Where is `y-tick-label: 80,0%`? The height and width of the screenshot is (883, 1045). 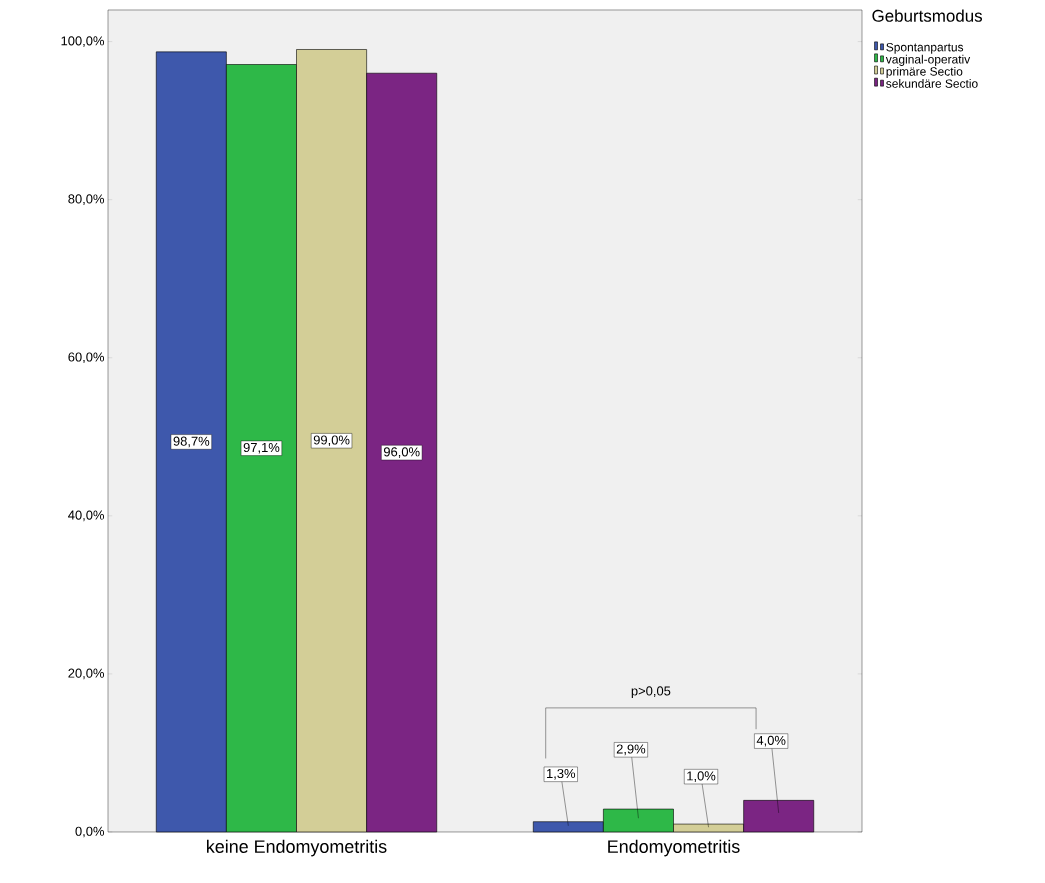 y-tick-label: 80,0% is located at coordinates (86, 200).